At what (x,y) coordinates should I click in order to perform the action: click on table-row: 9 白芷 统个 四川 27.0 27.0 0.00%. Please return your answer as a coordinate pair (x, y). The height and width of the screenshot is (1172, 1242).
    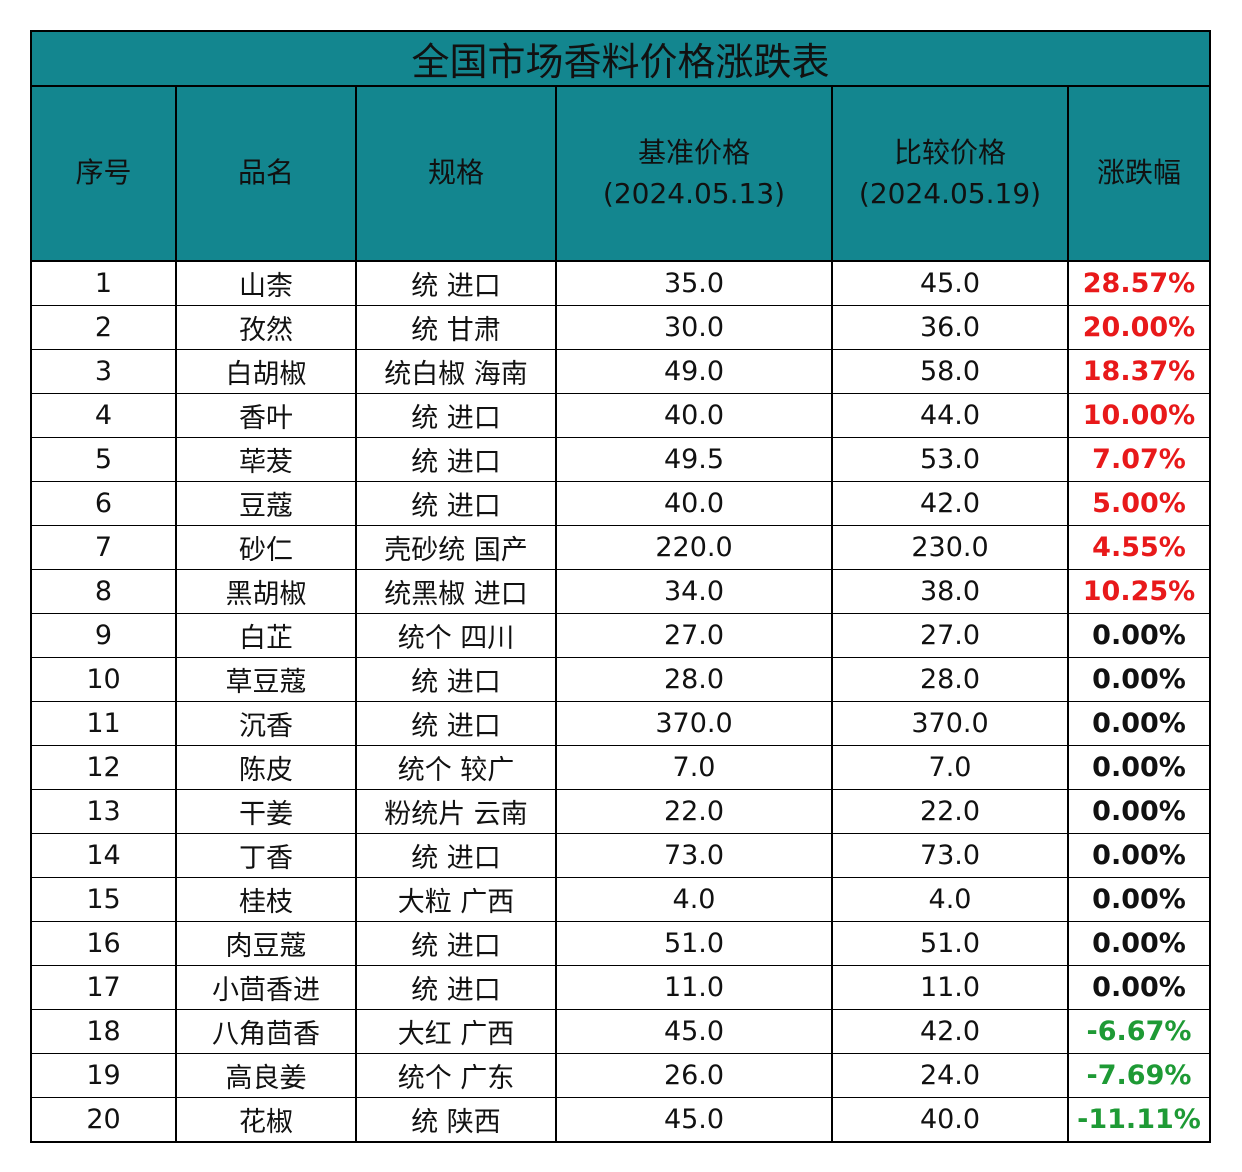
    Looking at the image, I should click on (620, 635).